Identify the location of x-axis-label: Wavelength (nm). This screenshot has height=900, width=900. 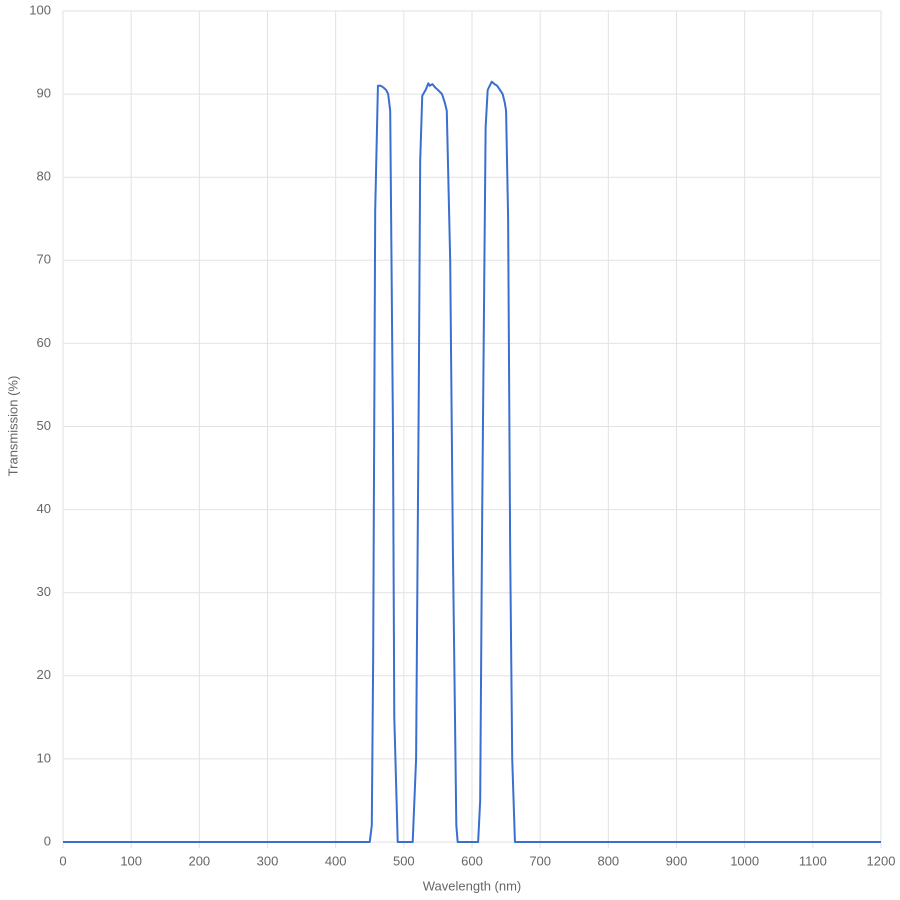
(472, 885).